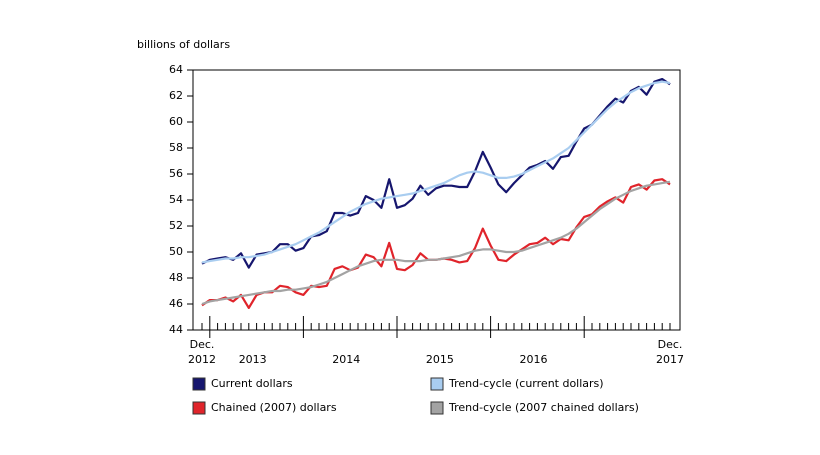 This screenshot has height=455, width=820. Describe the element at coordinates (533, 359) in the screenshot. I see `year-label: 2016` at that location.